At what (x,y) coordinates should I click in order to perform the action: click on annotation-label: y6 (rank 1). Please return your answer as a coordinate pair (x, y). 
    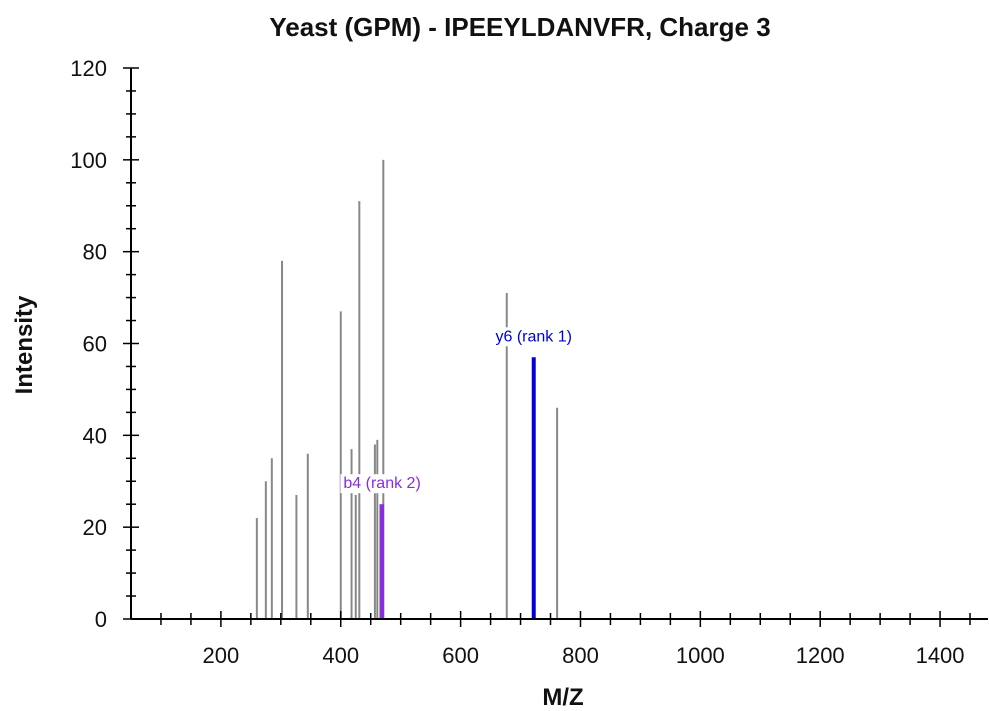
    Looking at the image, I should click on (533, 336).